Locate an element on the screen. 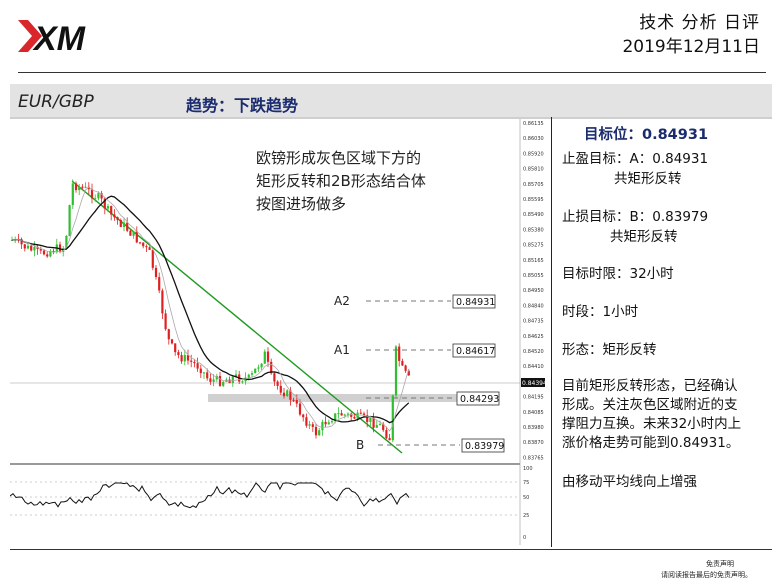 The width and height of the screenshot is (782, 584). oscillator-axis-tick: 25 is located at coordinates (526, 516).